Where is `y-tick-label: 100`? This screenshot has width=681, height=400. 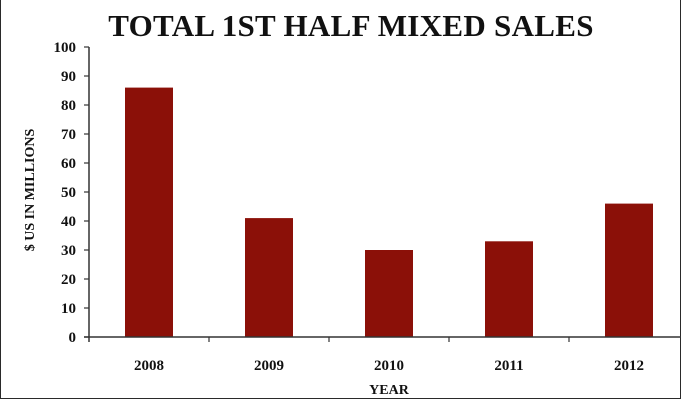 y-tick-label: 100 is located at coordinates (65, 48).